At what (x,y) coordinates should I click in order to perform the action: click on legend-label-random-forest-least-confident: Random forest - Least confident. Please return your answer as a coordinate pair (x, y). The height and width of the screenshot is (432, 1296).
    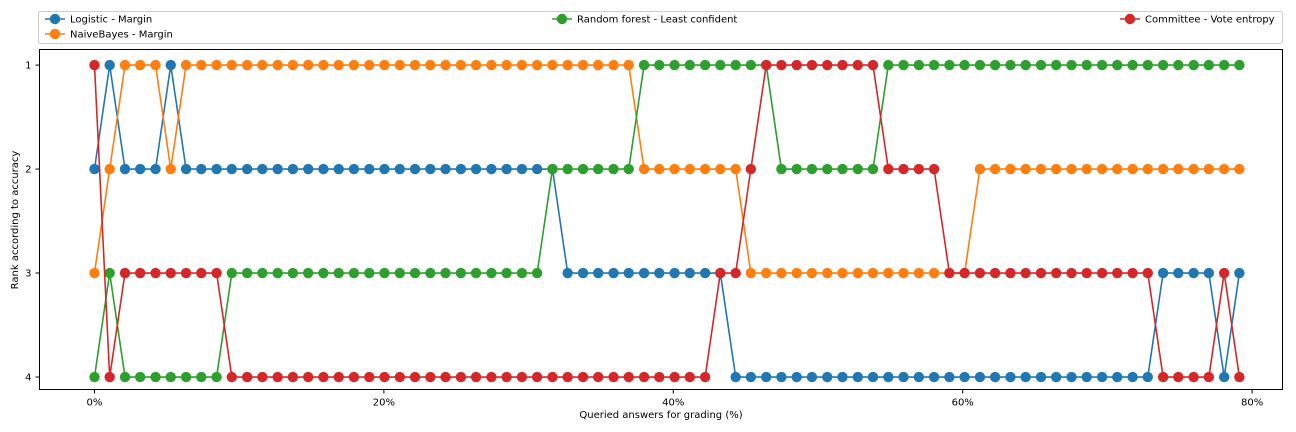
    Looking at the image, I should click on (657, 20).